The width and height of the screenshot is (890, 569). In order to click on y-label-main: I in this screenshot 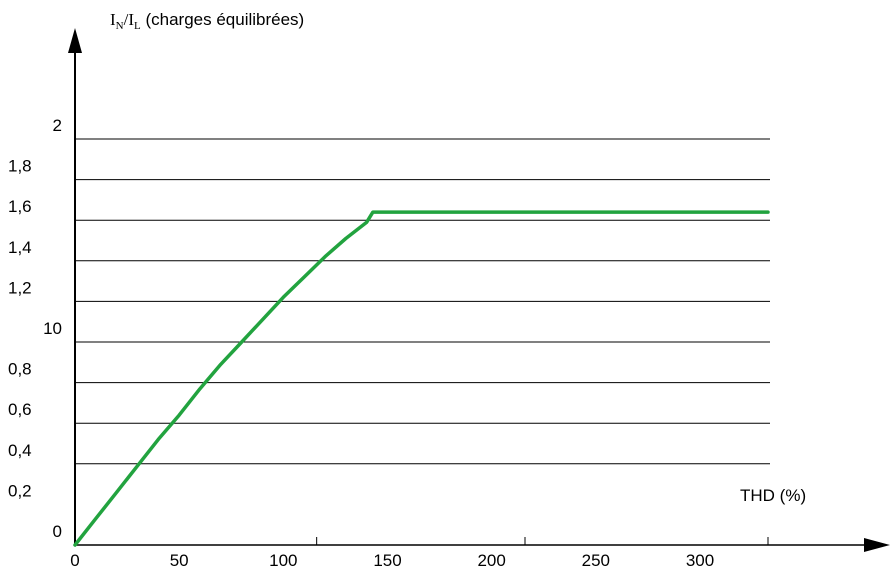, I will do `click(113, 19)`.